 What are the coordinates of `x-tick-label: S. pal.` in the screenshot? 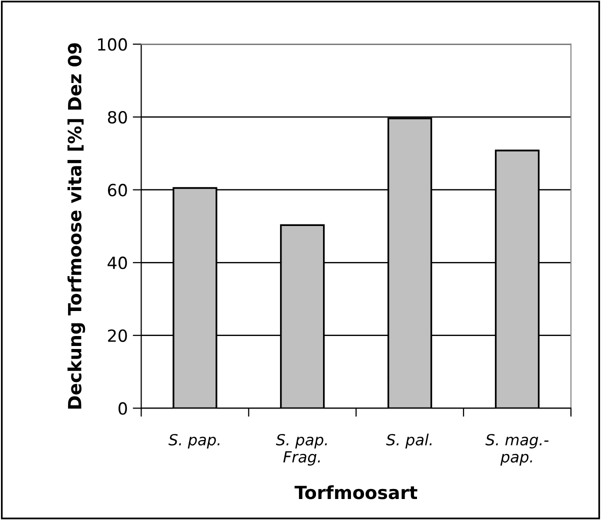 It's located at (409, 441).